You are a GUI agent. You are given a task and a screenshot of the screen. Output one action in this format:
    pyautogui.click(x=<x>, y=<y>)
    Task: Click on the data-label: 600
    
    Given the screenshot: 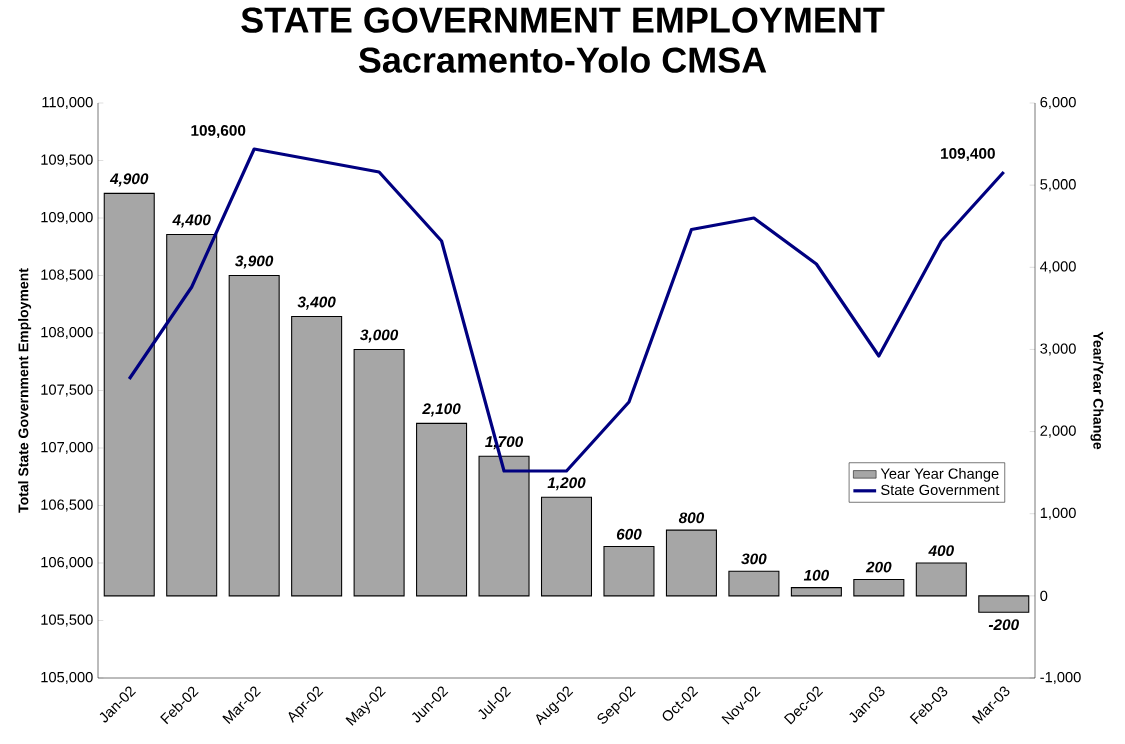 What is the action you would take?
    pyautogui.click(x=629, y=534)
    